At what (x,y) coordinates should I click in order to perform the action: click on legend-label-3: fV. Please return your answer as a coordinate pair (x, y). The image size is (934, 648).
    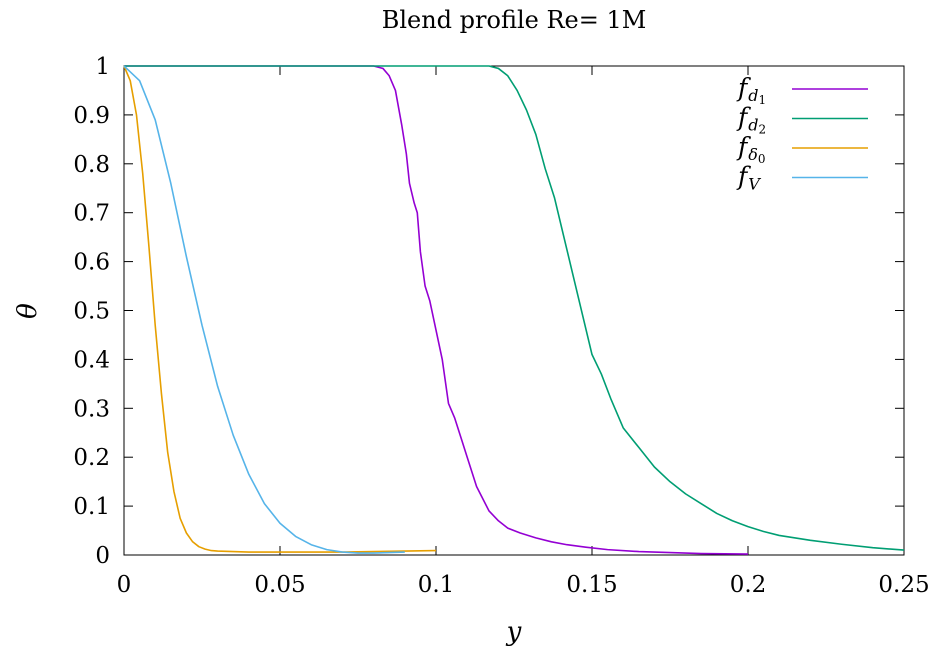
    Looking at the image, I should click on (748, 178).